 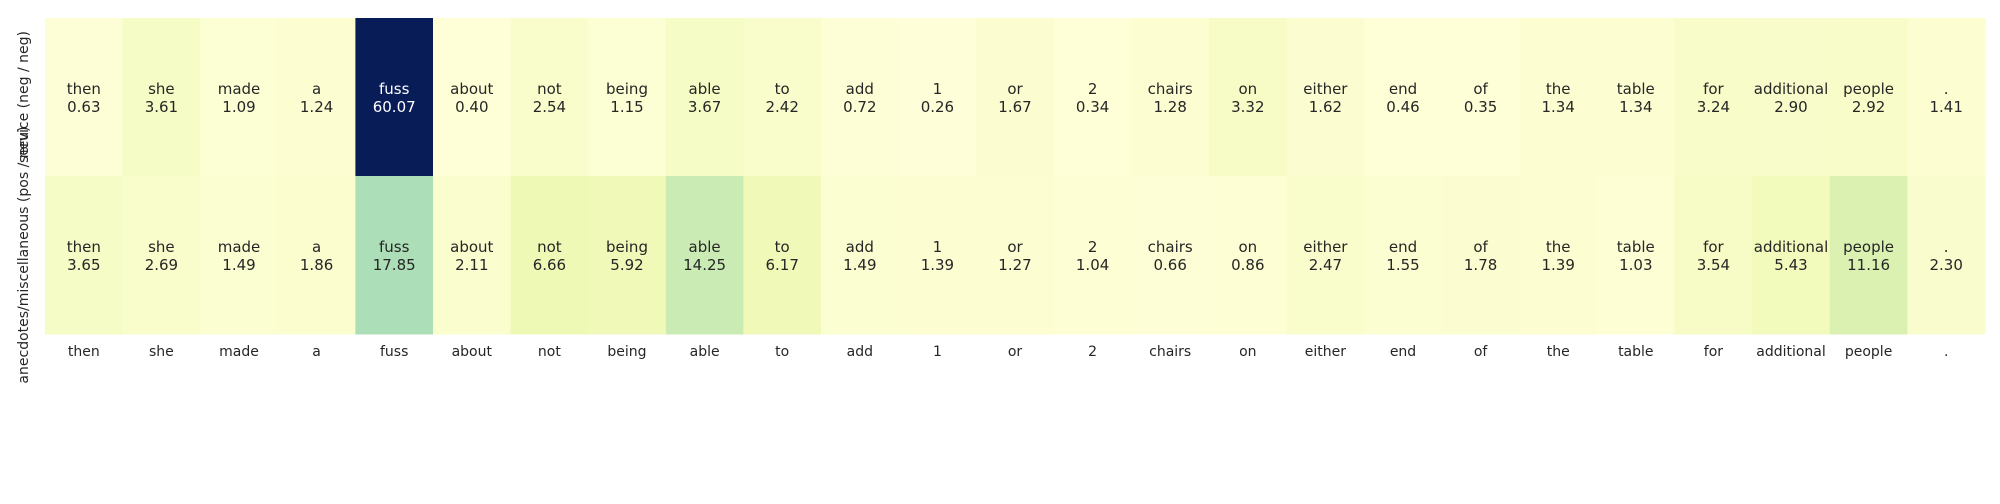 I want to click on heatmap-cell: .1.41, so click(x=1946, y=97).